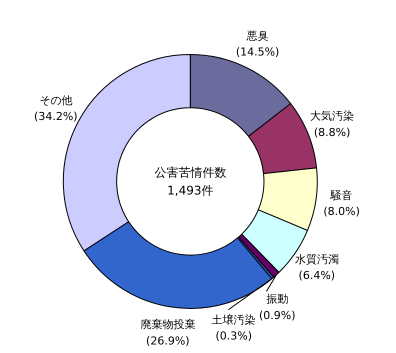  Describe the element at coordinates (332, 132) in the screenshot. I see `data-label: (8.8%)` at that location.